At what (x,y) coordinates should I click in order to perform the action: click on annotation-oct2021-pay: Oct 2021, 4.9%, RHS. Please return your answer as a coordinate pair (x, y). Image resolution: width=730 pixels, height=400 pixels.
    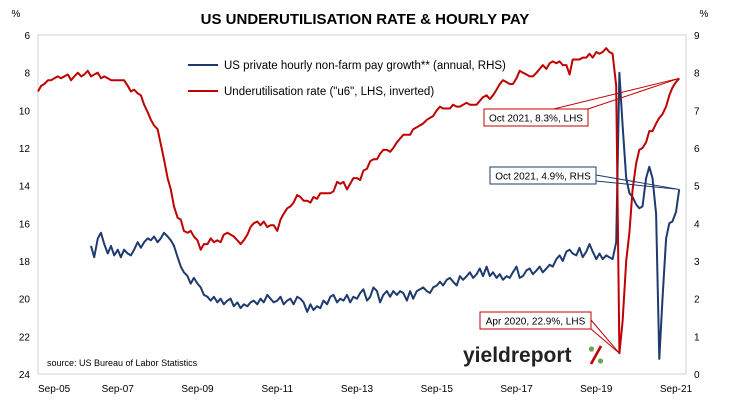
    Looking at the image, I should click on (584, 178).